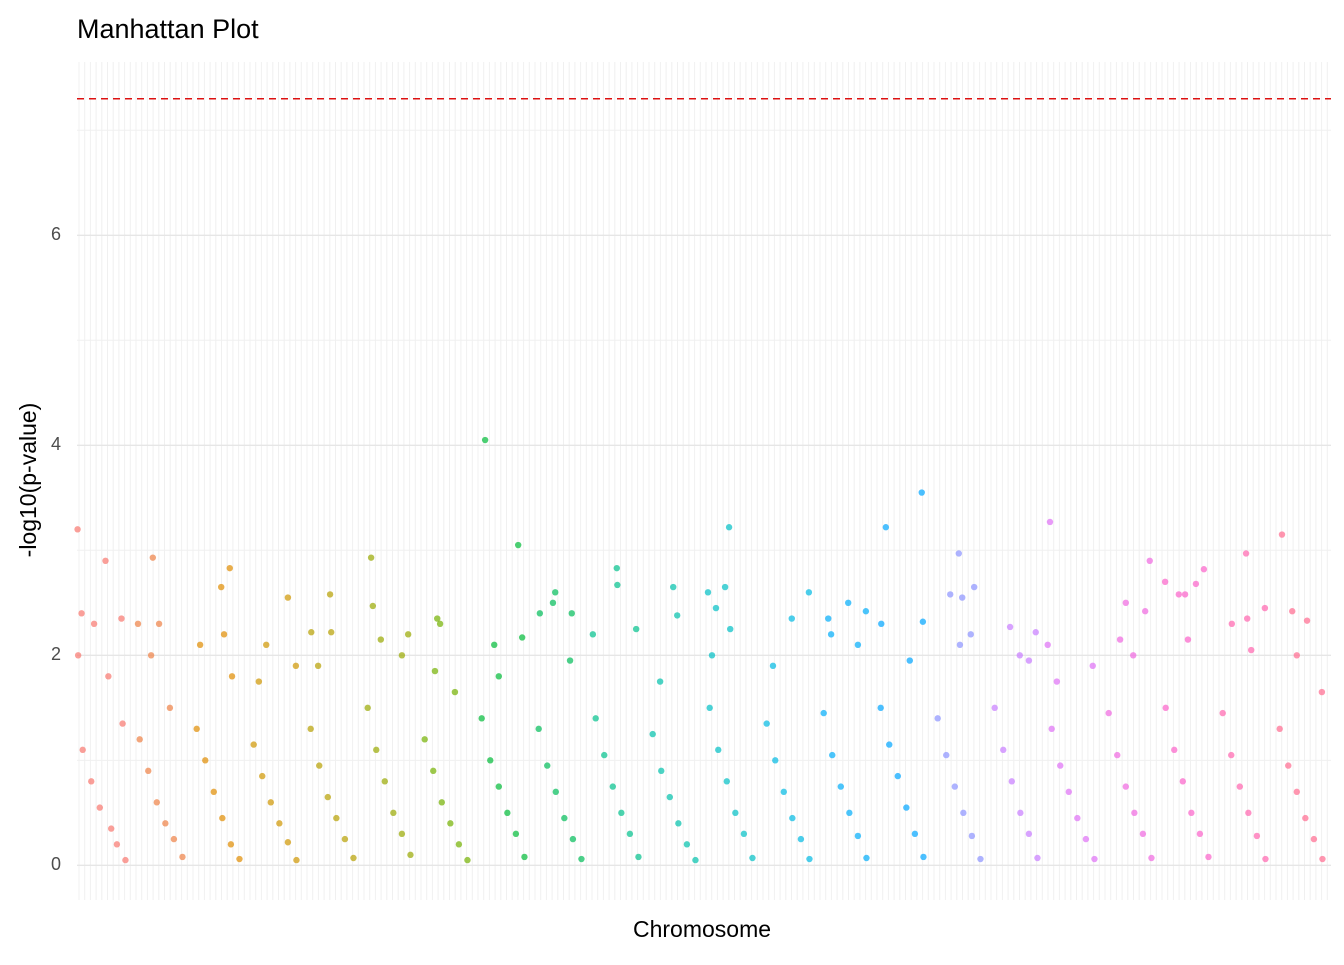 The height and width of the screenshot is (965, 1344). Describe the element at coordinates (168, 29) in the screenshot. I see `chart-title: Manhattan Plot` at that location.